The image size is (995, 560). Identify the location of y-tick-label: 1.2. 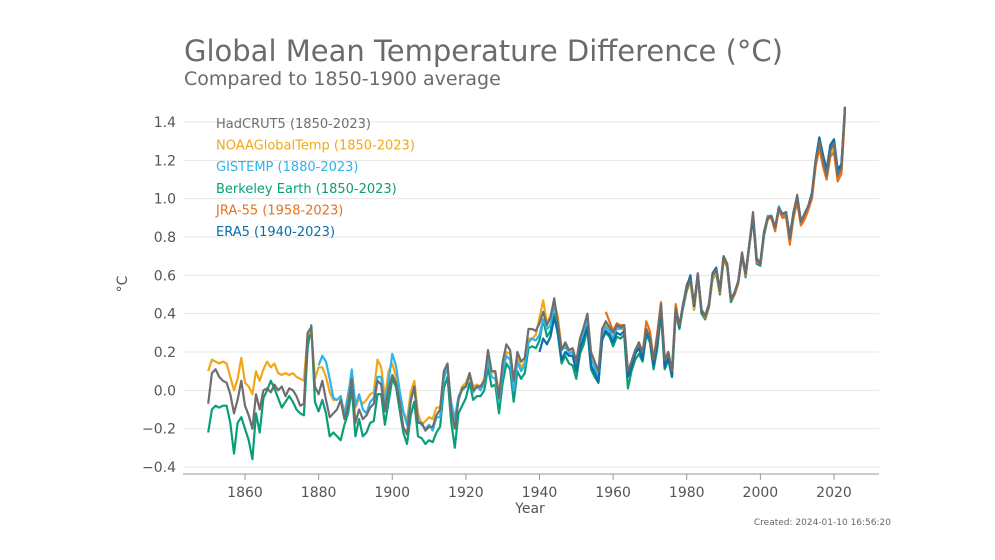
(165, 161).